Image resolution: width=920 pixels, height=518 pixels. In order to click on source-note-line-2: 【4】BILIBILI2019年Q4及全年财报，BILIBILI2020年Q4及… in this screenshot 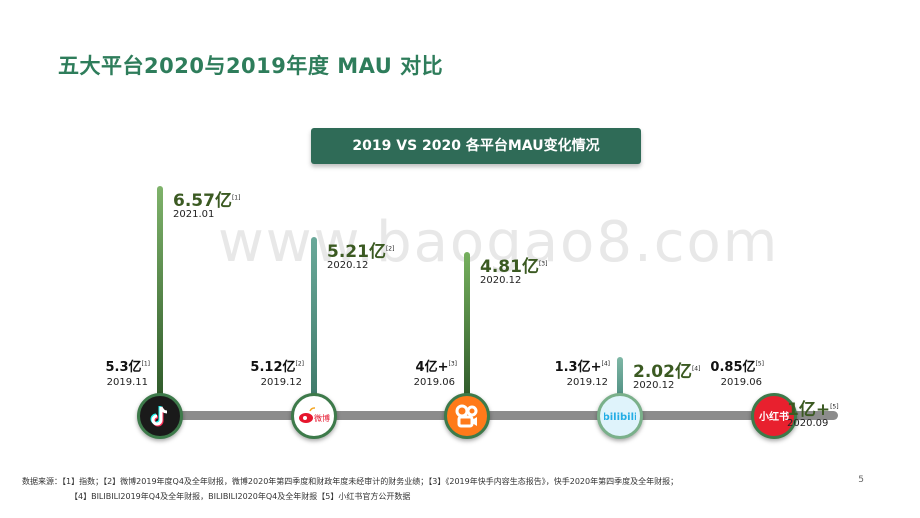, I will do `click(240, 496)`.